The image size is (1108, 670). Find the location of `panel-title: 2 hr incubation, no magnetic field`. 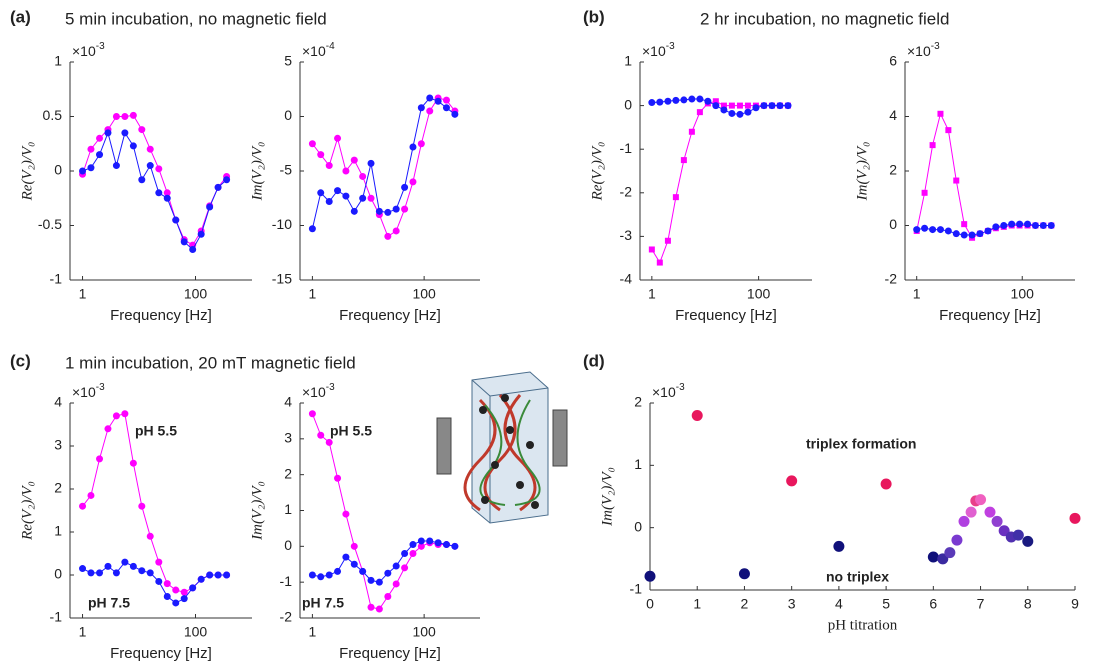

panel-title: 2 hr incubation, no magnetic field is located at coordinates (825, 18).